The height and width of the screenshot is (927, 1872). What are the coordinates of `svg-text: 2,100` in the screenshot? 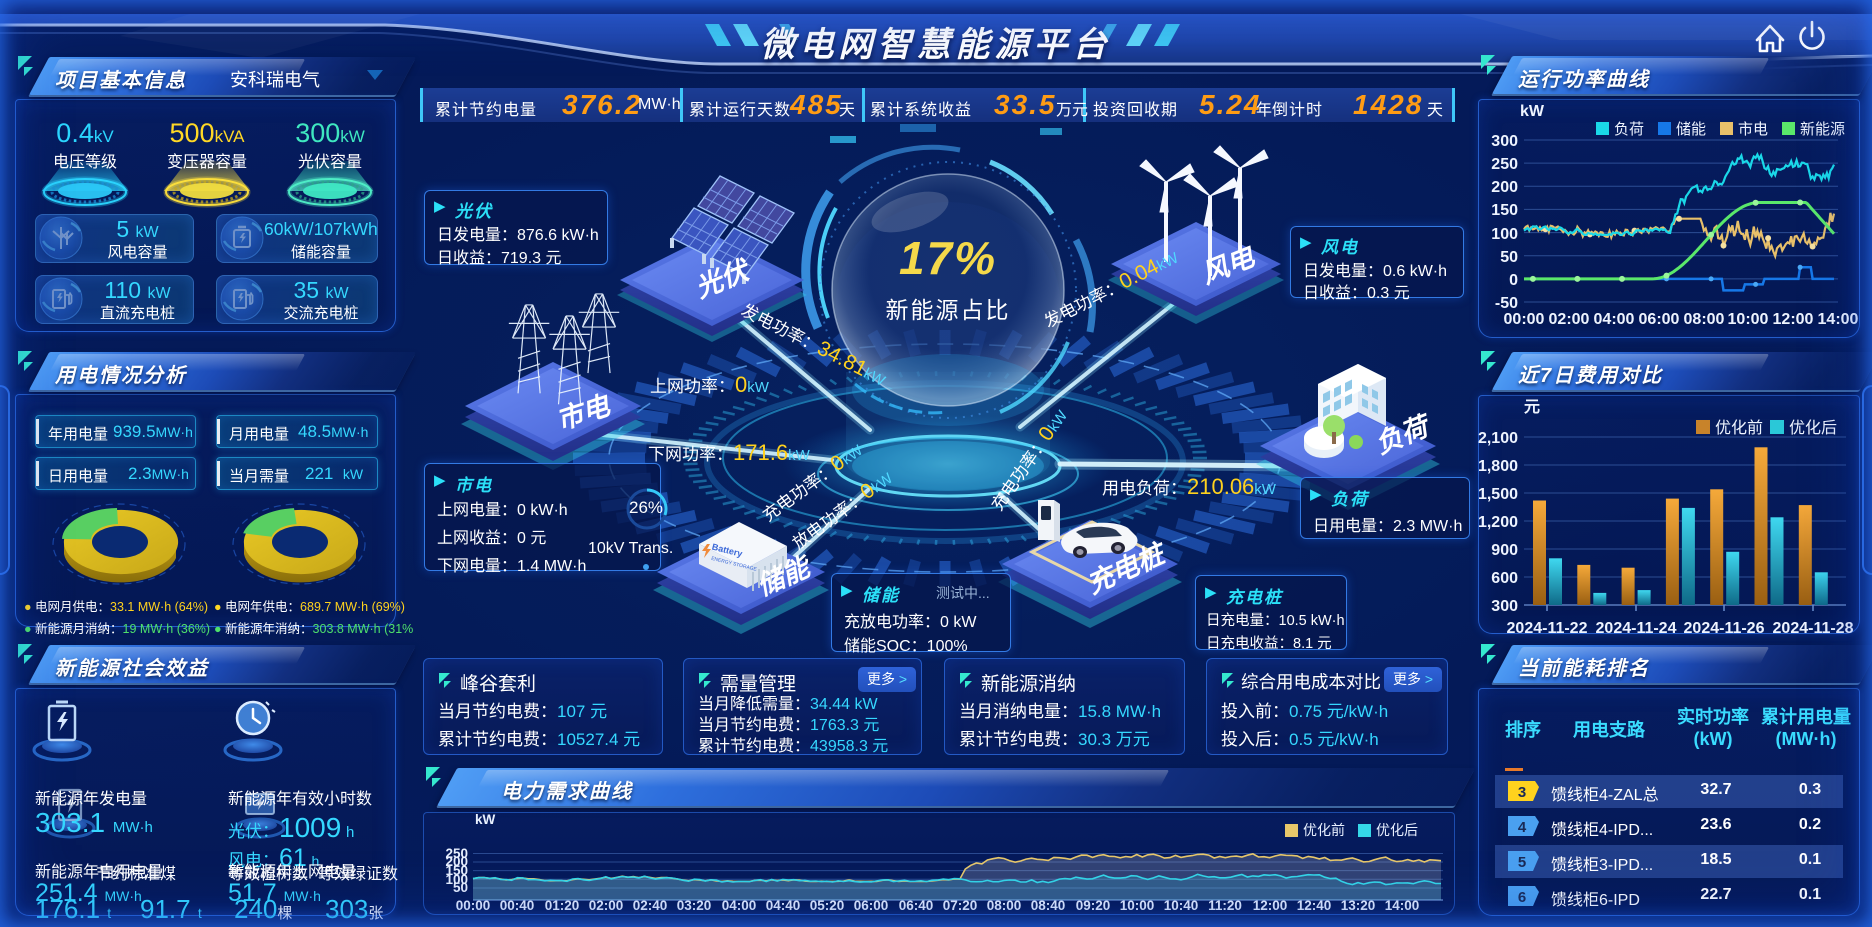 It's located at (1498, 438).